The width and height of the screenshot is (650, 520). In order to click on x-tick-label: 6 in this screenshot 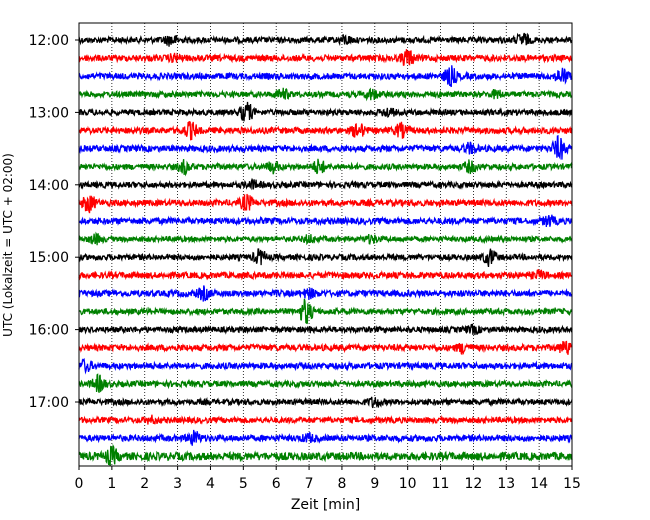, I will do `click(276, 484)`.